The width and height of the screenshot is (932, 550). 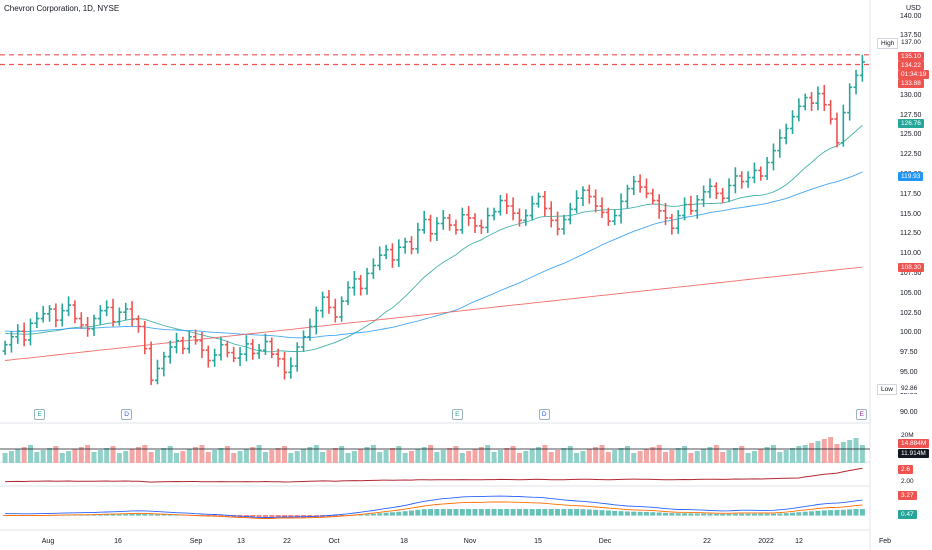 What do you see at coordinates (470, 541) in the screenshot?
I see `time-tick: Nov` at bounding box center [470, 541].